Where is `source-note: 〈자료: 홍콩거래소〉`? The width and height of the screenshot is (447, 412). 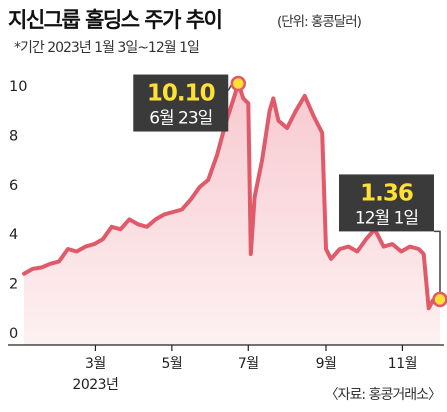 source-note: 〈자료: 홍콩거래소〉 is located at coordinates (383, 395).